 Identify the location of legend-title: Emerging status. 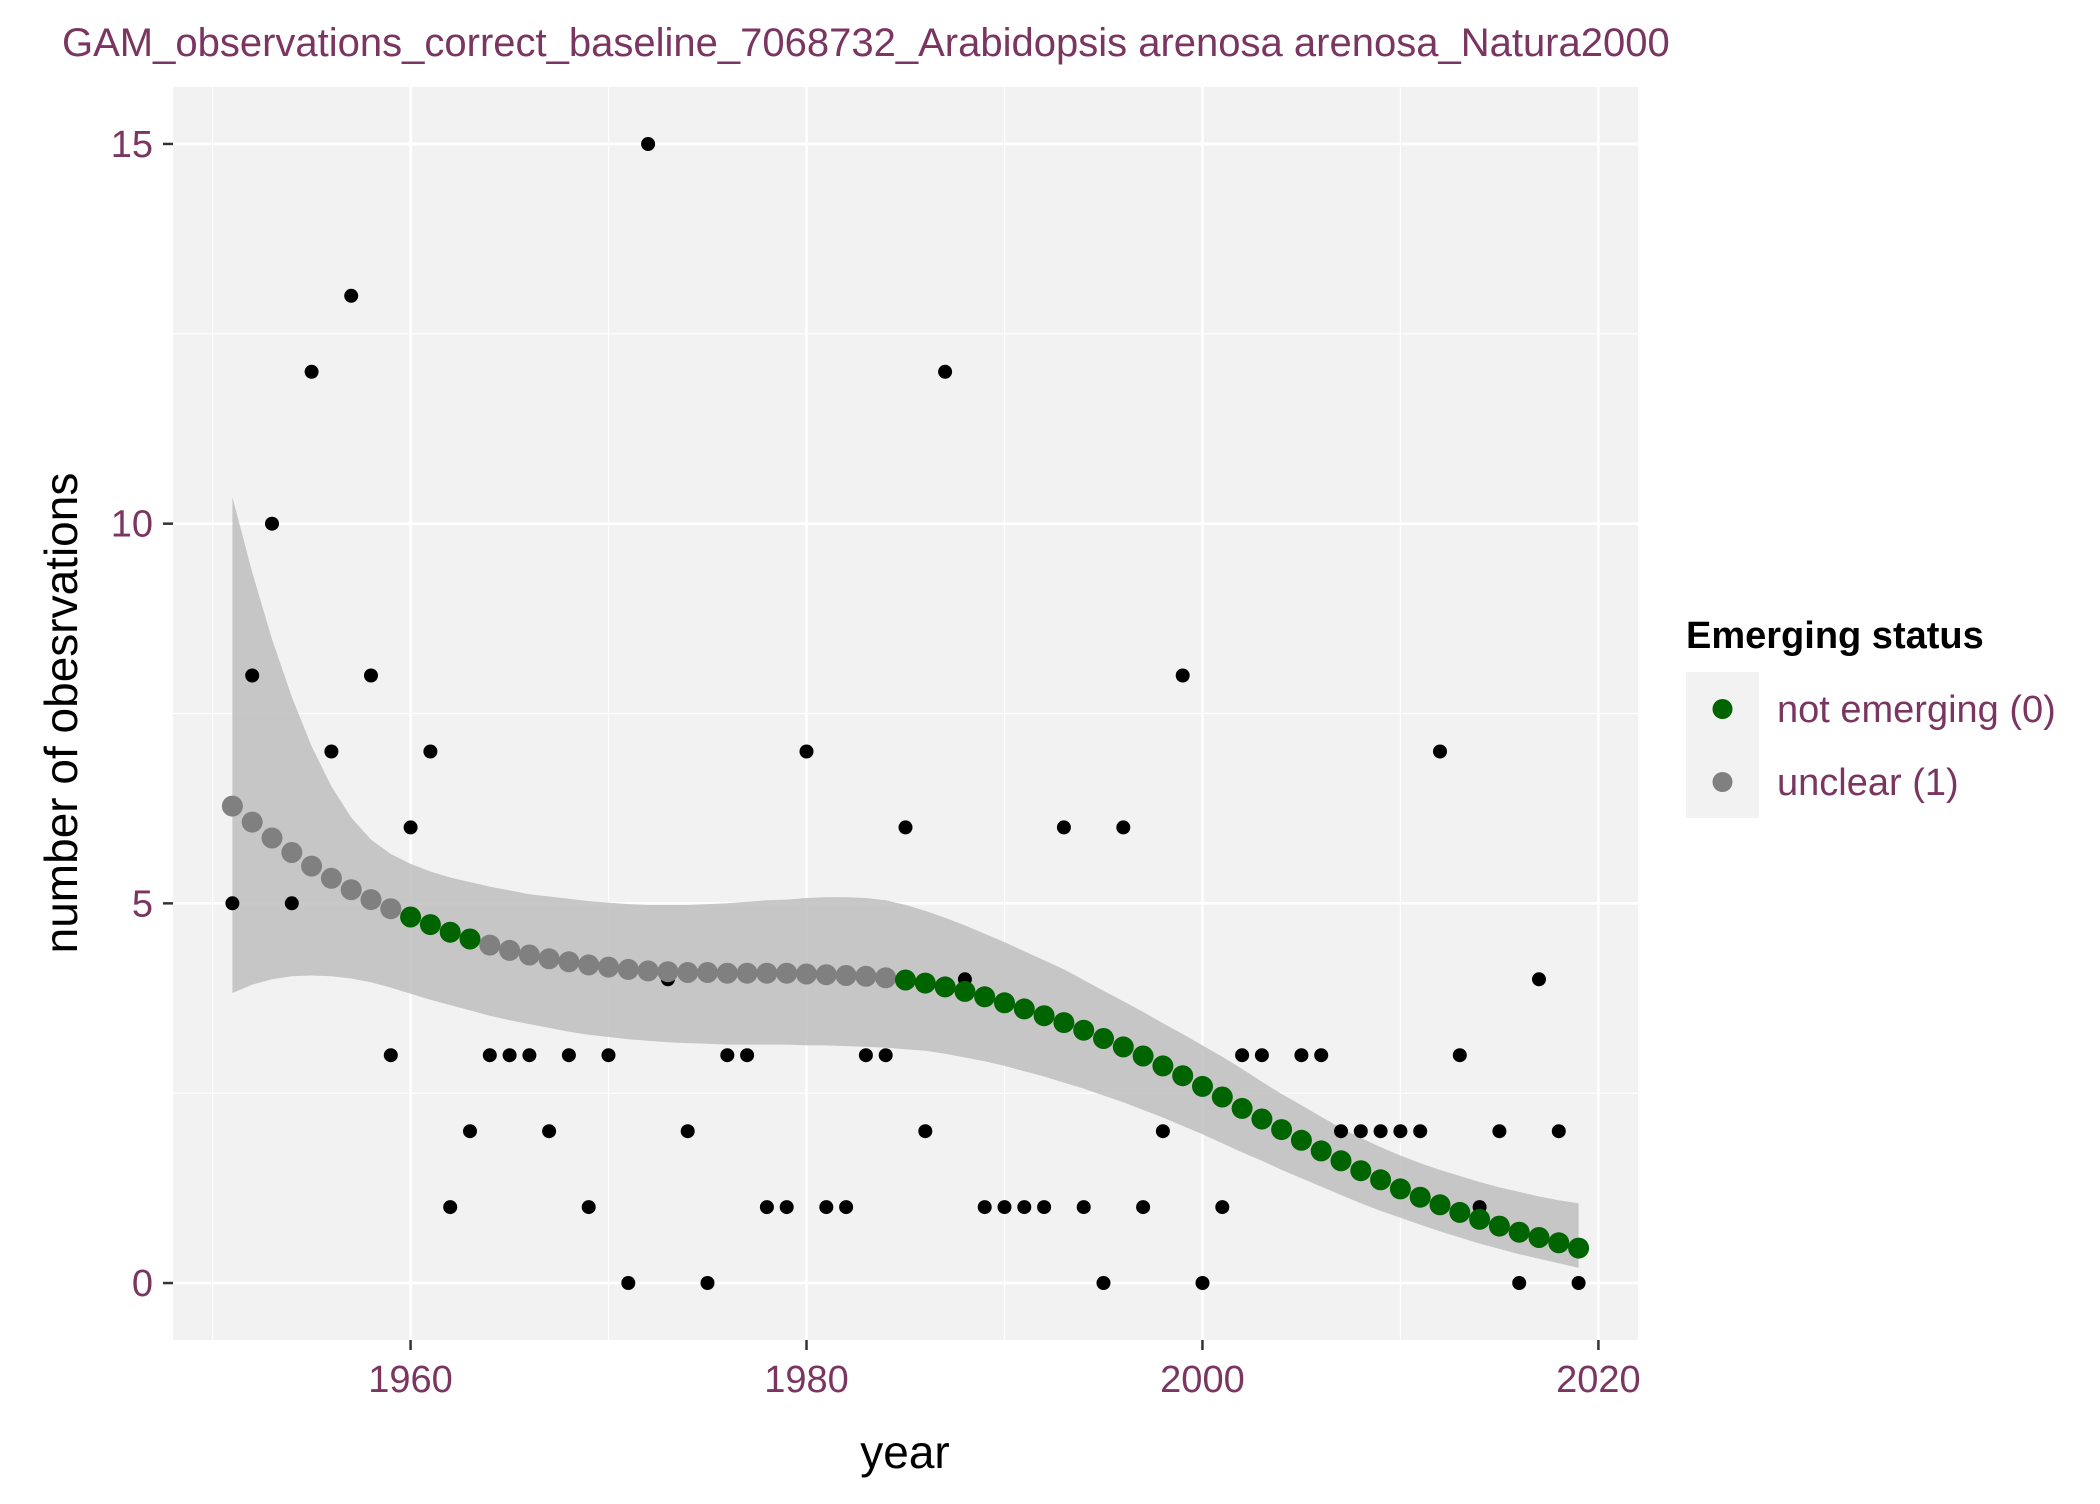
(1835, 636).